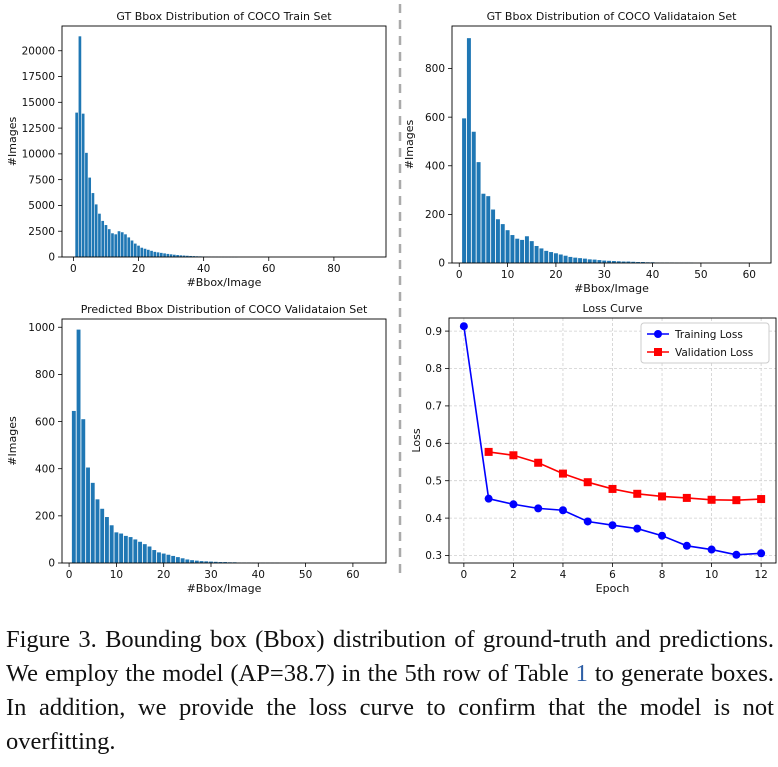 The image size is (778, 767). I want to click on y-tick-label: 600, so click(435, 118).